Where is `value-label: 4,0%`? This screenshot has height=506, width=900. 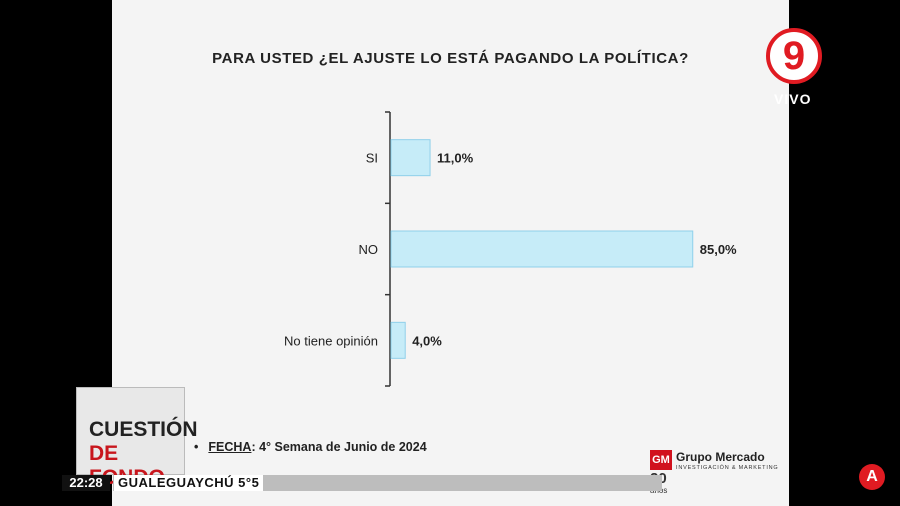 value-label: 4,0% is located at coordinates (427, 340).